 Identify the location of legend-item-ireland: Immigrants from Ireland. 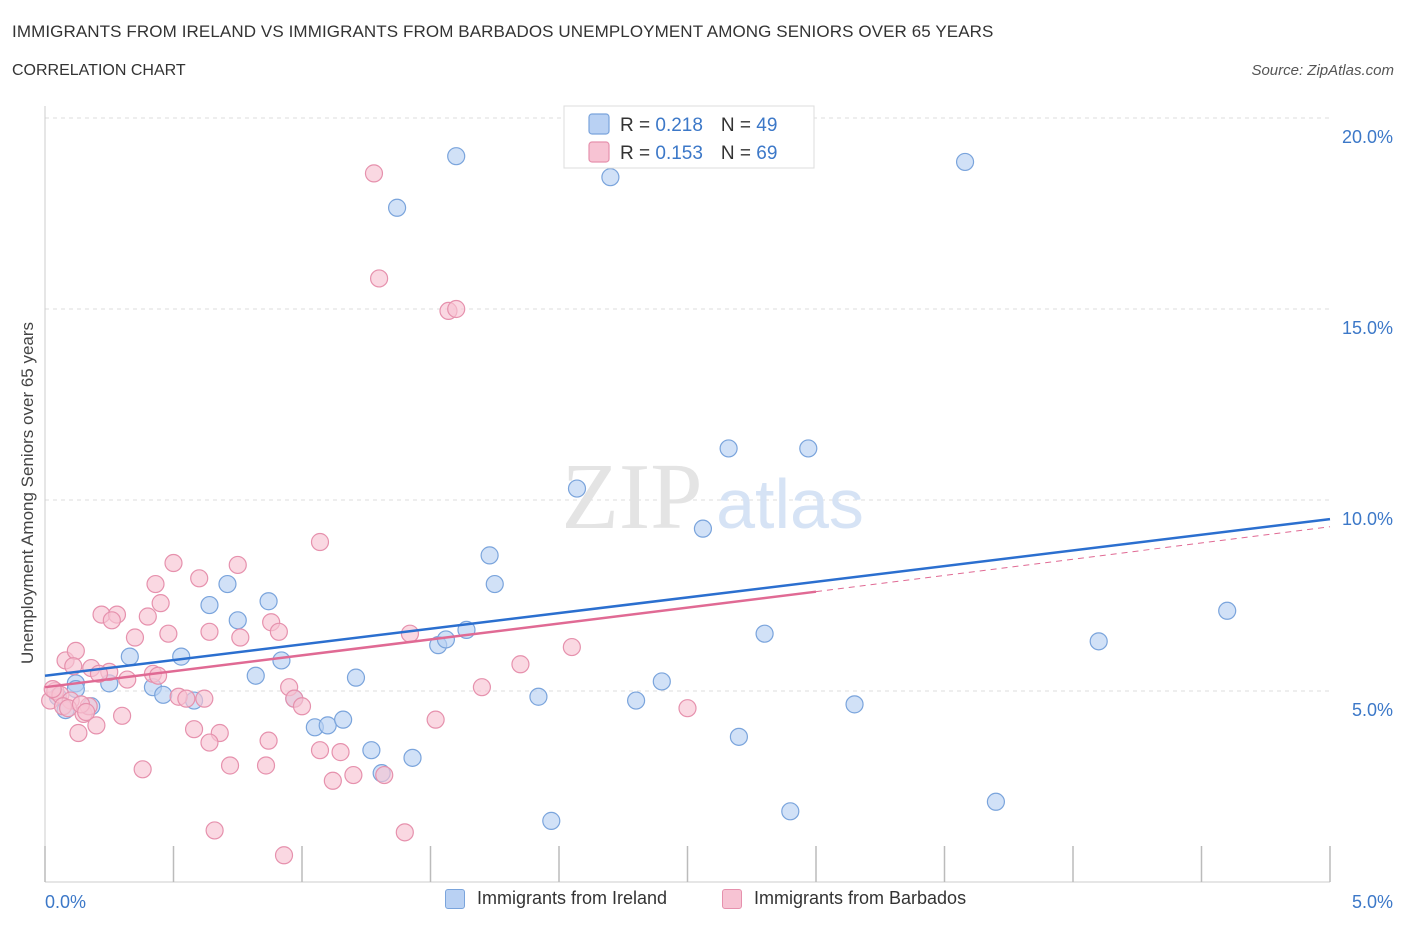
(556, 898).